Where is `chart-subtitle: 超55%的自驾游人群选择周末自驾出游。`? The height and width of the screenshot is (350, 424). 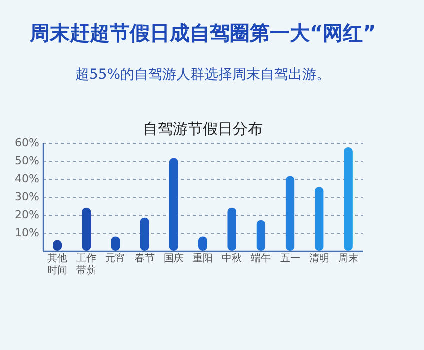 chart-subtitle: 超55%的自驾游人群选择周末自驾出游。 is located at coordinates (203, 75).